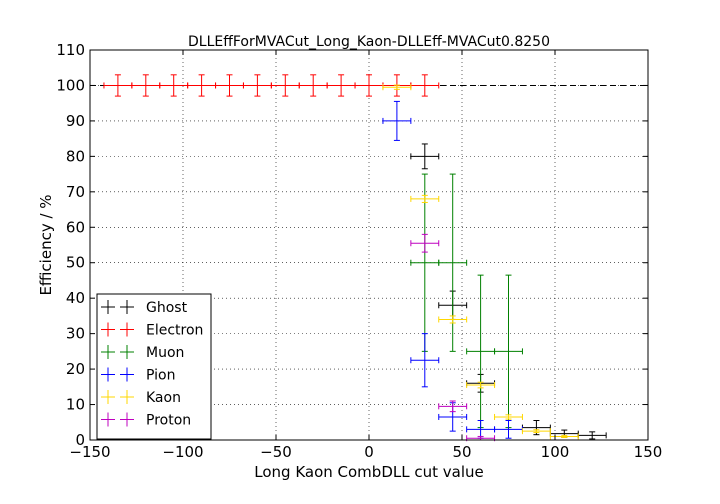 The height and width of the screenshot is (504, 720). I want to click on x-tick-label: 0, so click(369, 452).